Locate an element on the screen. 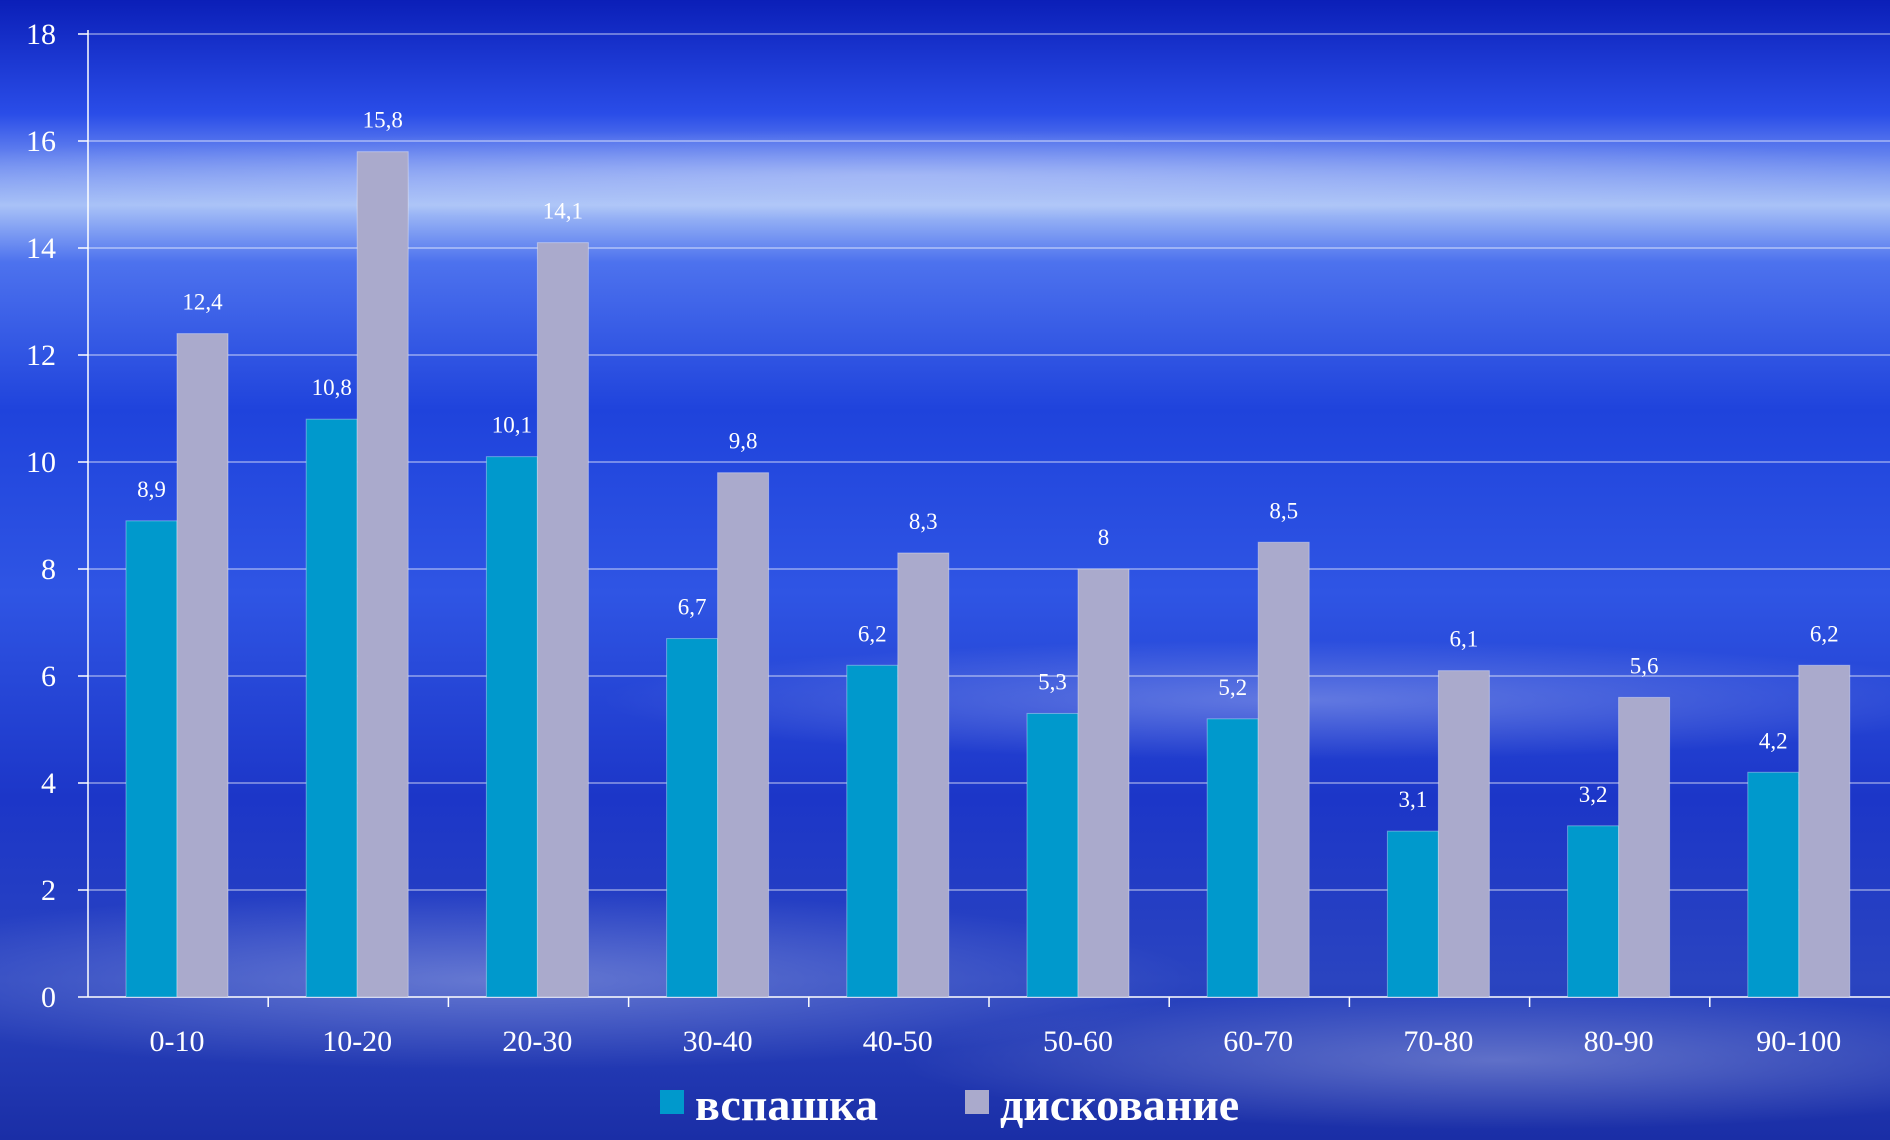 The image size is (1890, 1140). x-tick-label: 90-100 is located at coordinates (1798, 1041).